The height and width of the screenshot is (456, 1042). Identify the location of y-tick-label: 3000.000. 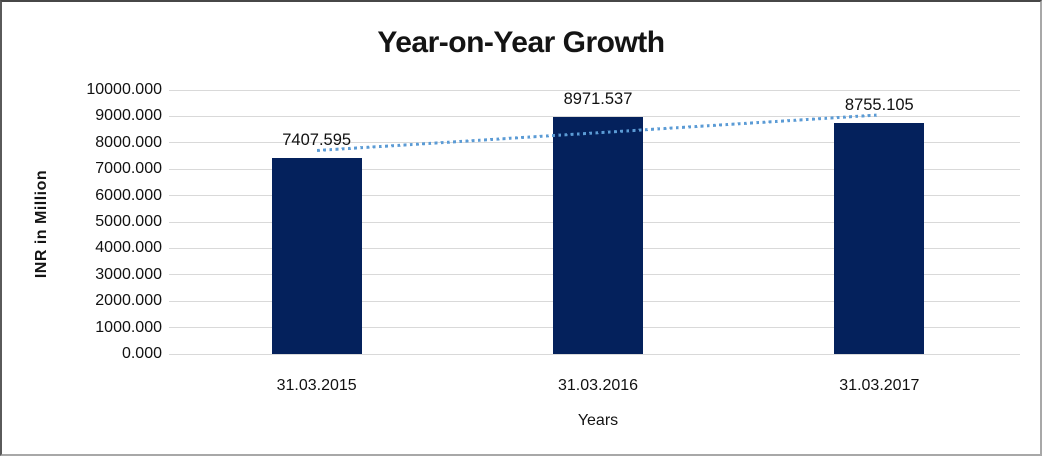
(128, 274).